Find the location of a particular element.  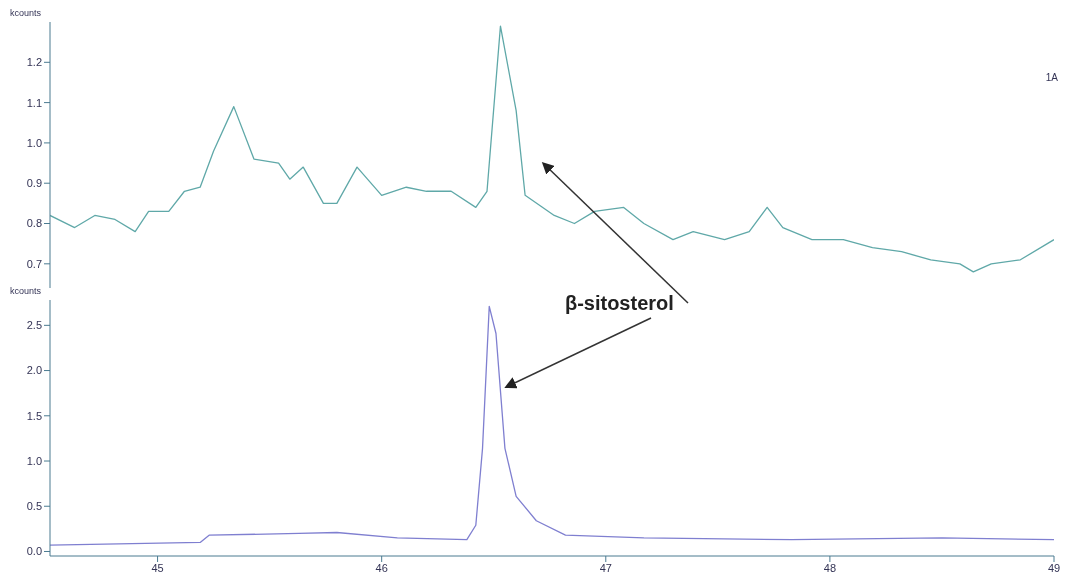

y-tick-label: 0.5 is located at coordinates (34, 506).